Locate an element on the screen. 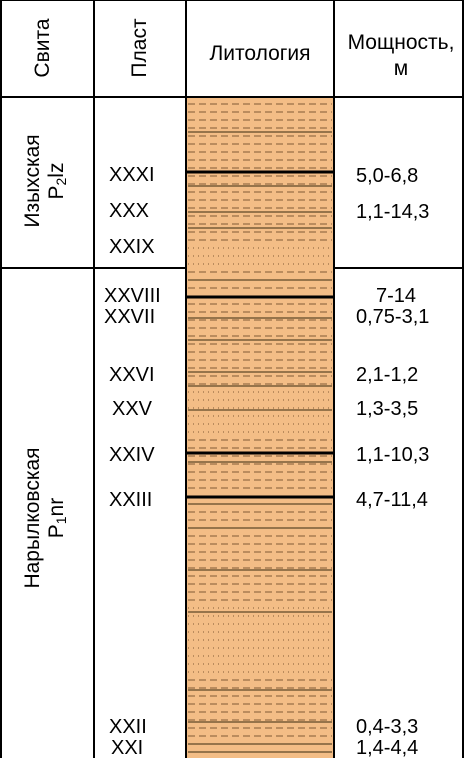 The width and height of the screenshot is (464, 759). thickness-value: 2,1-1,2 is located at coordinates (387, 375).